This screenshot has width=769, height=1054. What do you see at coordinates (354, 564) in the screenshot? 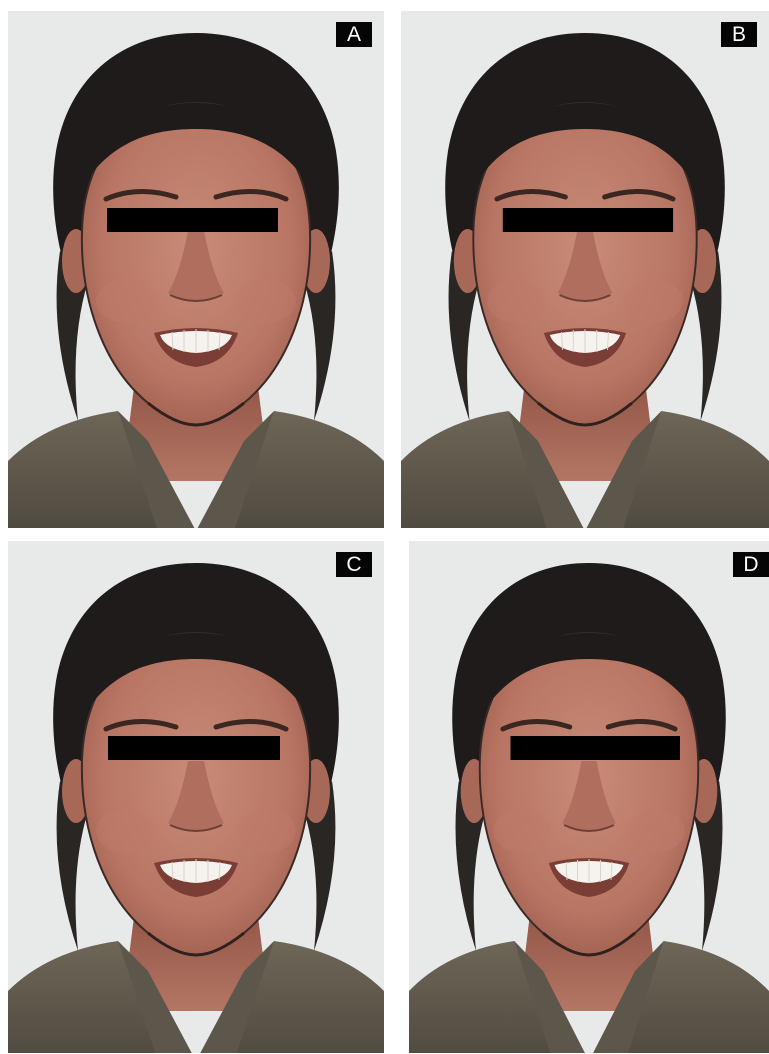
I see `panel-label: C` at bounding box center [354, 564].